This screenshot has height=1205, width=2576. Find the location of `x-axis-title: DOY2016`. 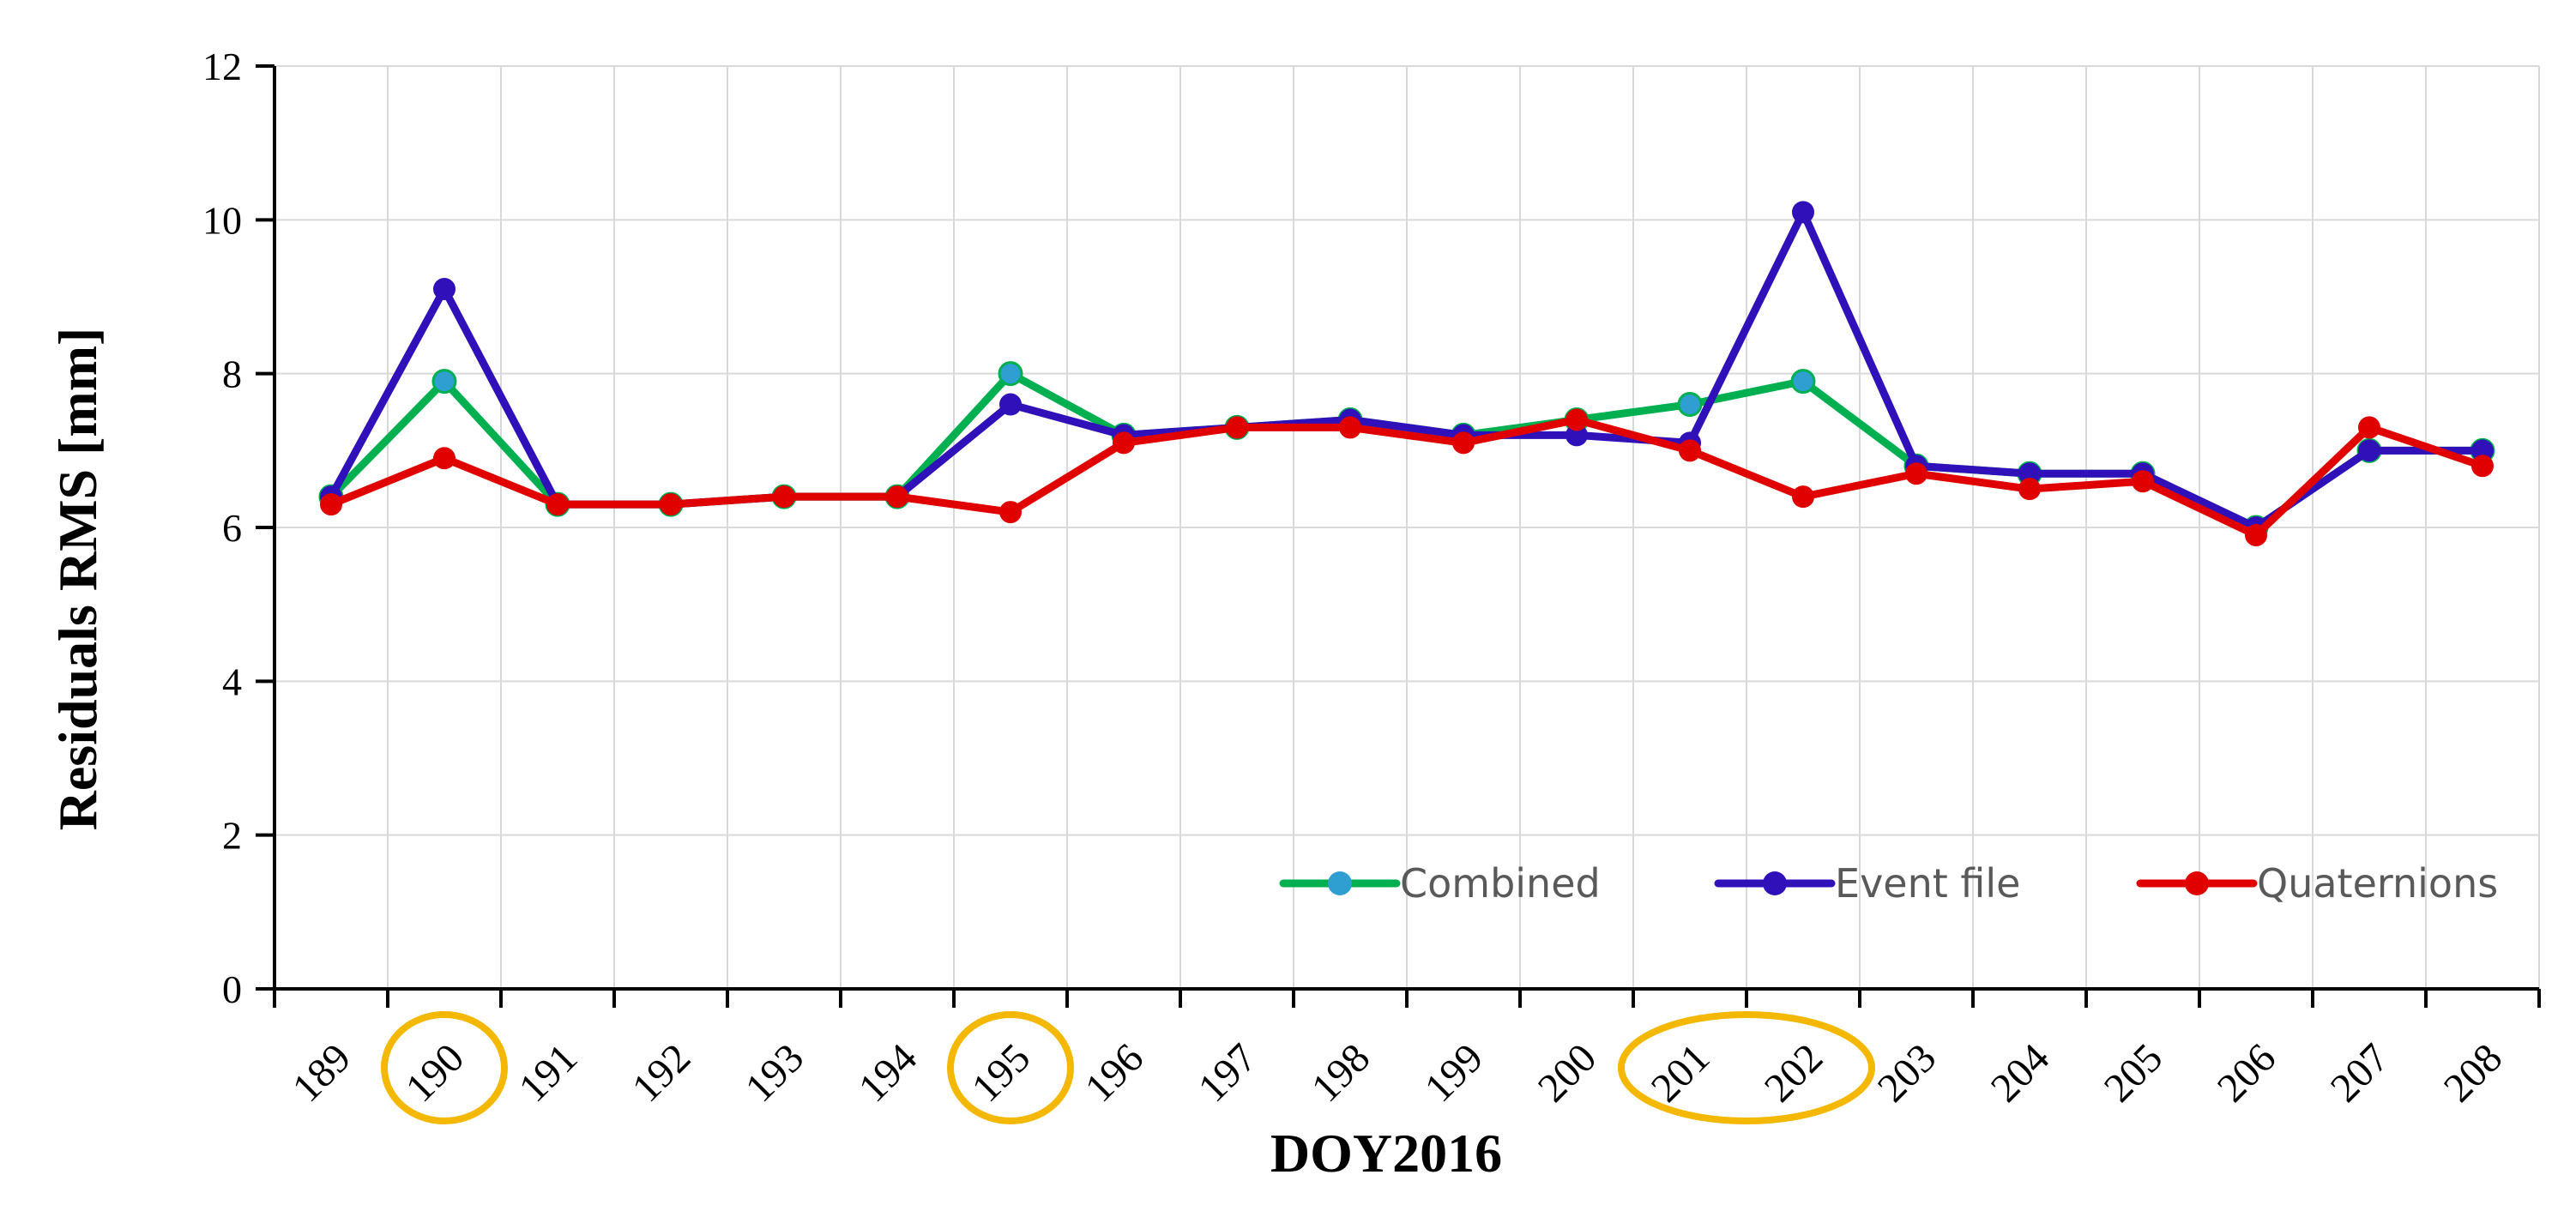

x-axis-title: DOY2016 is located at coordinates (1386, 1153).